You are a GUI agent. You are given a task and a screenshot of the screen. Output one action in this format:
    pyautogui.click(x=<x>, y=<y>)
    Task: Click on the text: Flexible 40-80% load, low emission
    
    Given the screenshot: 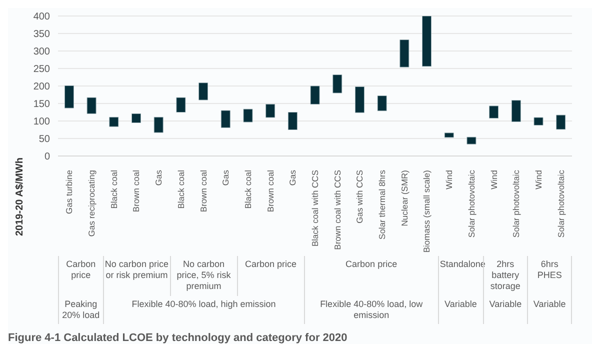 What is the action you would take?
    pyautogui.click(x=371, y=310)
    